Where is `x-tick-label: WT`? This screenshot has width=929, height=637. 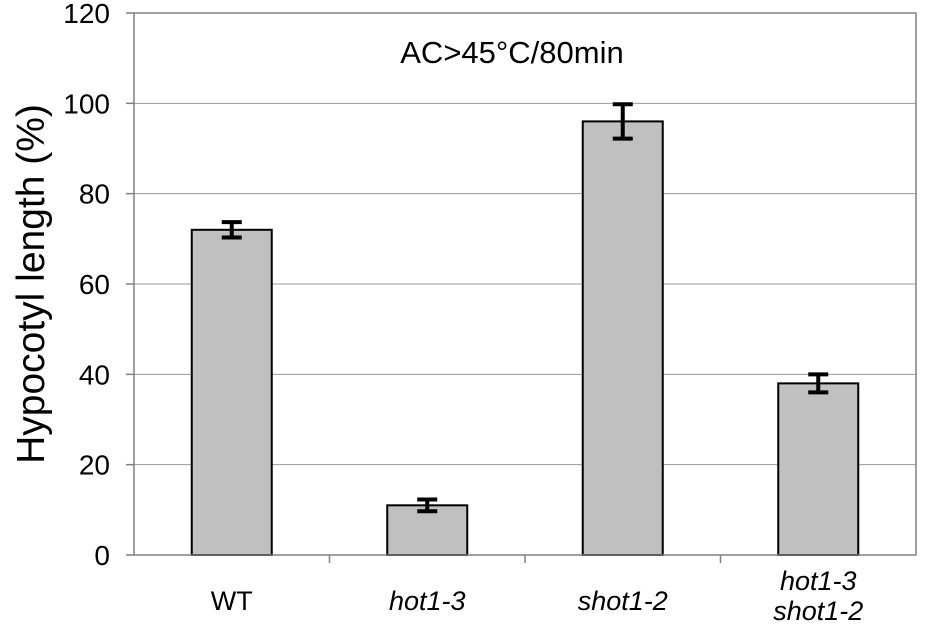
x-tick-label: WT is located at coordinates (232, 601).